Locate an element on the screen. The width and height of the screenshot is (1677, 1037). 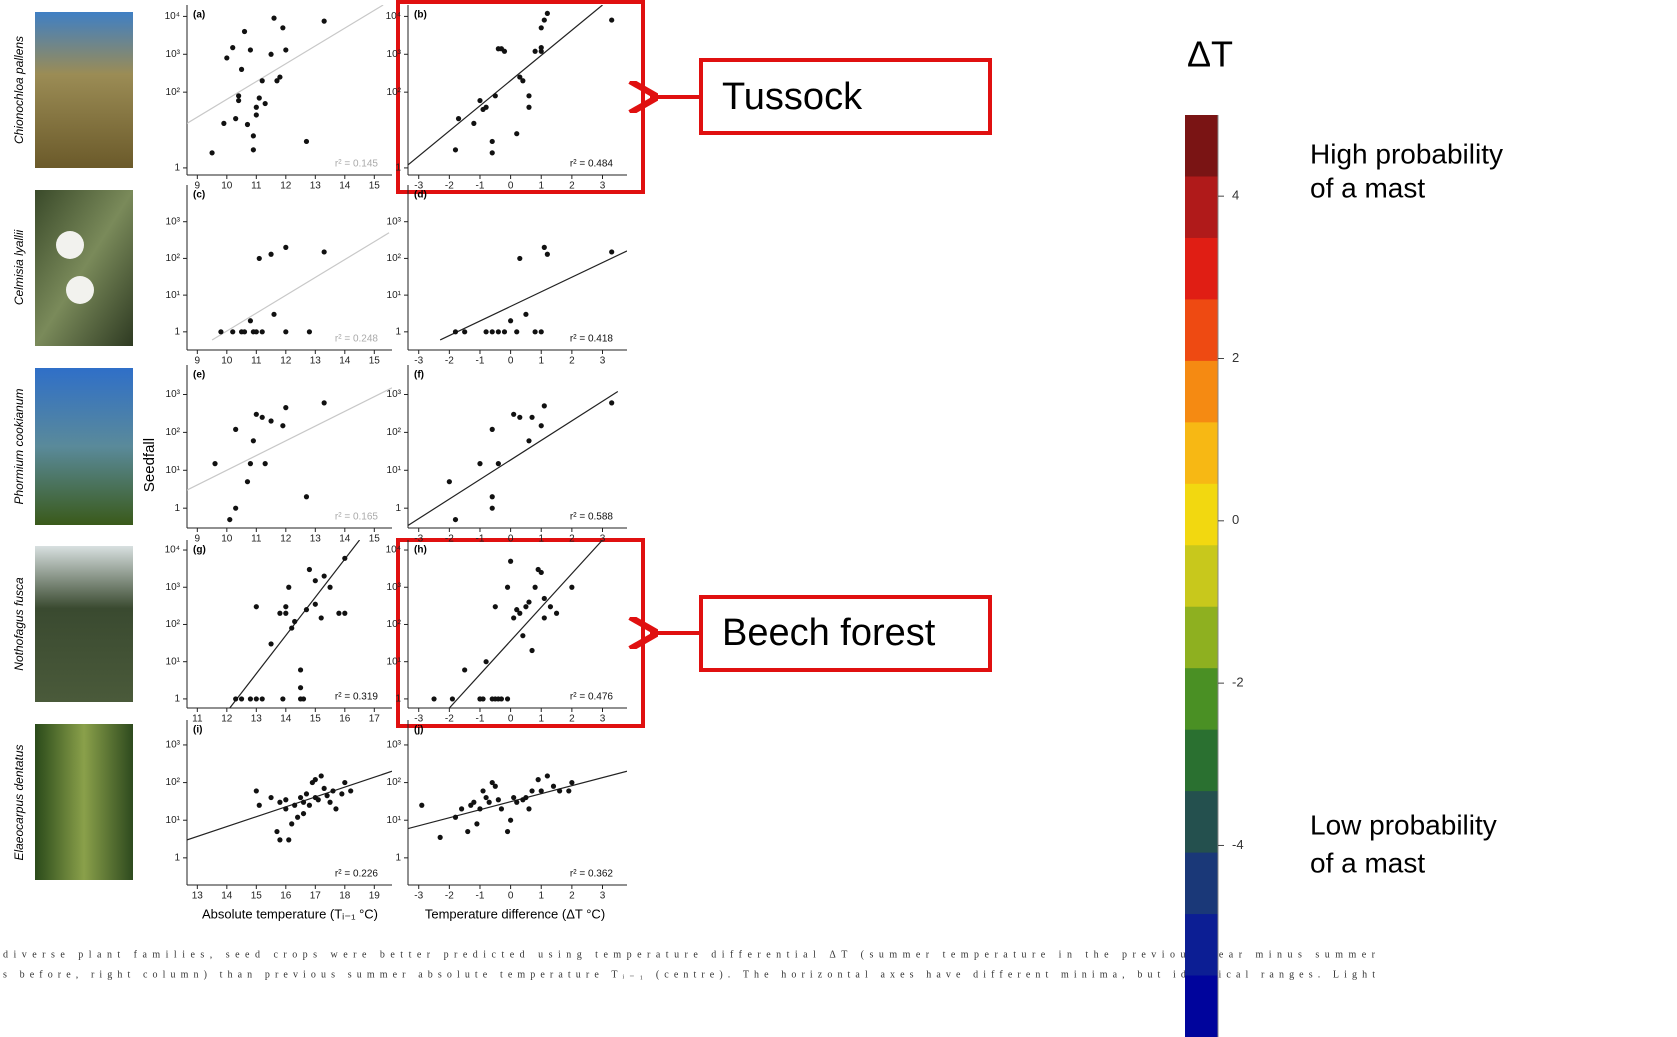
photo is located at coordinates (84, 802).